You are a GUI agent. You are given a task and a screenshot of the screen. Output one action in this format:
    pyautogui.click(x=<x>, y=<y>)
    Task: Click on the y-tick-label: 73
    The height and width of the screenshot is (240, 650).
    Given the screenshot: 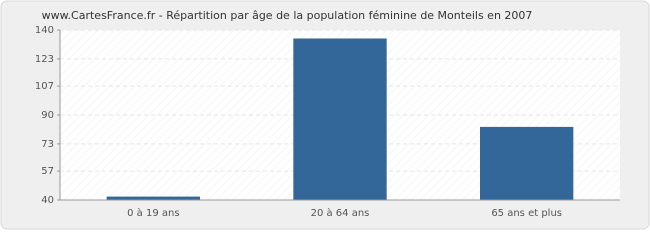 What is the action you would take?
    pyautogui.click(x=47, y=144)
    